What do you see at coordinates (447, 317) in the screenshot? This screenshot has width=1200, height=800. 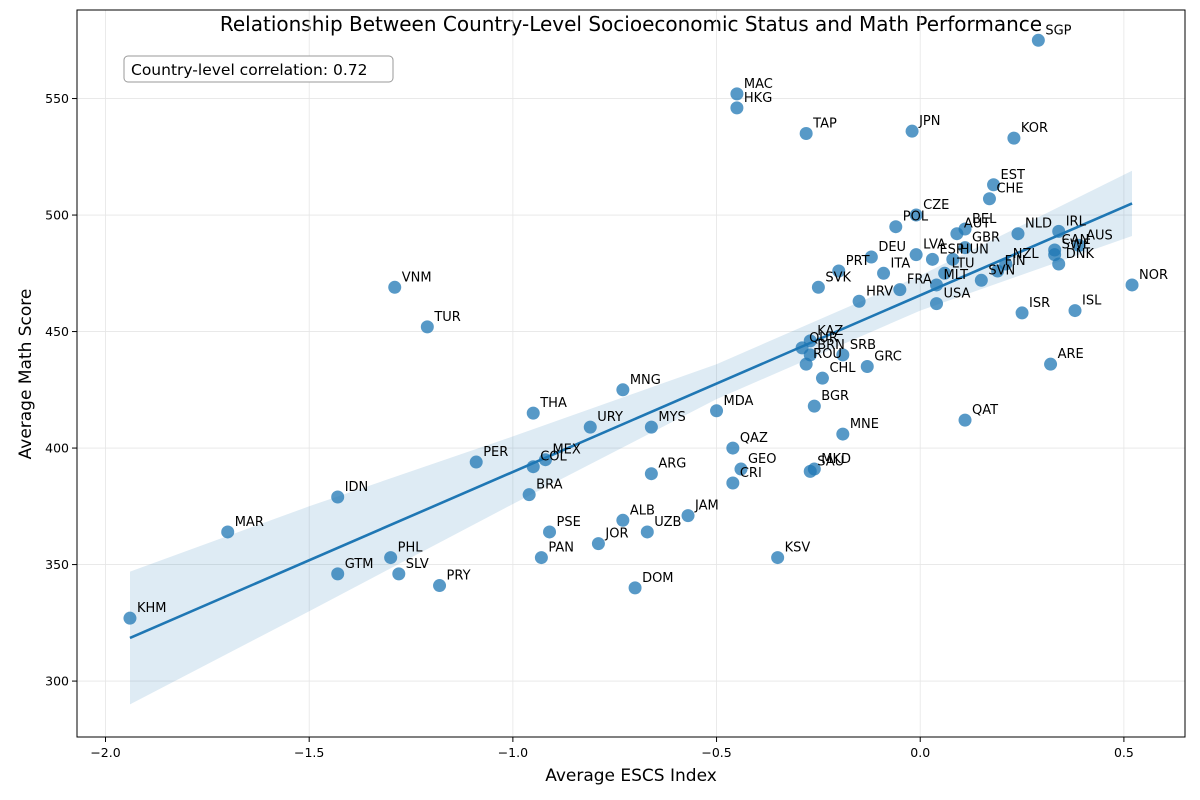 I see `point-label-tur: TUR` at bounding box center [447, 317].